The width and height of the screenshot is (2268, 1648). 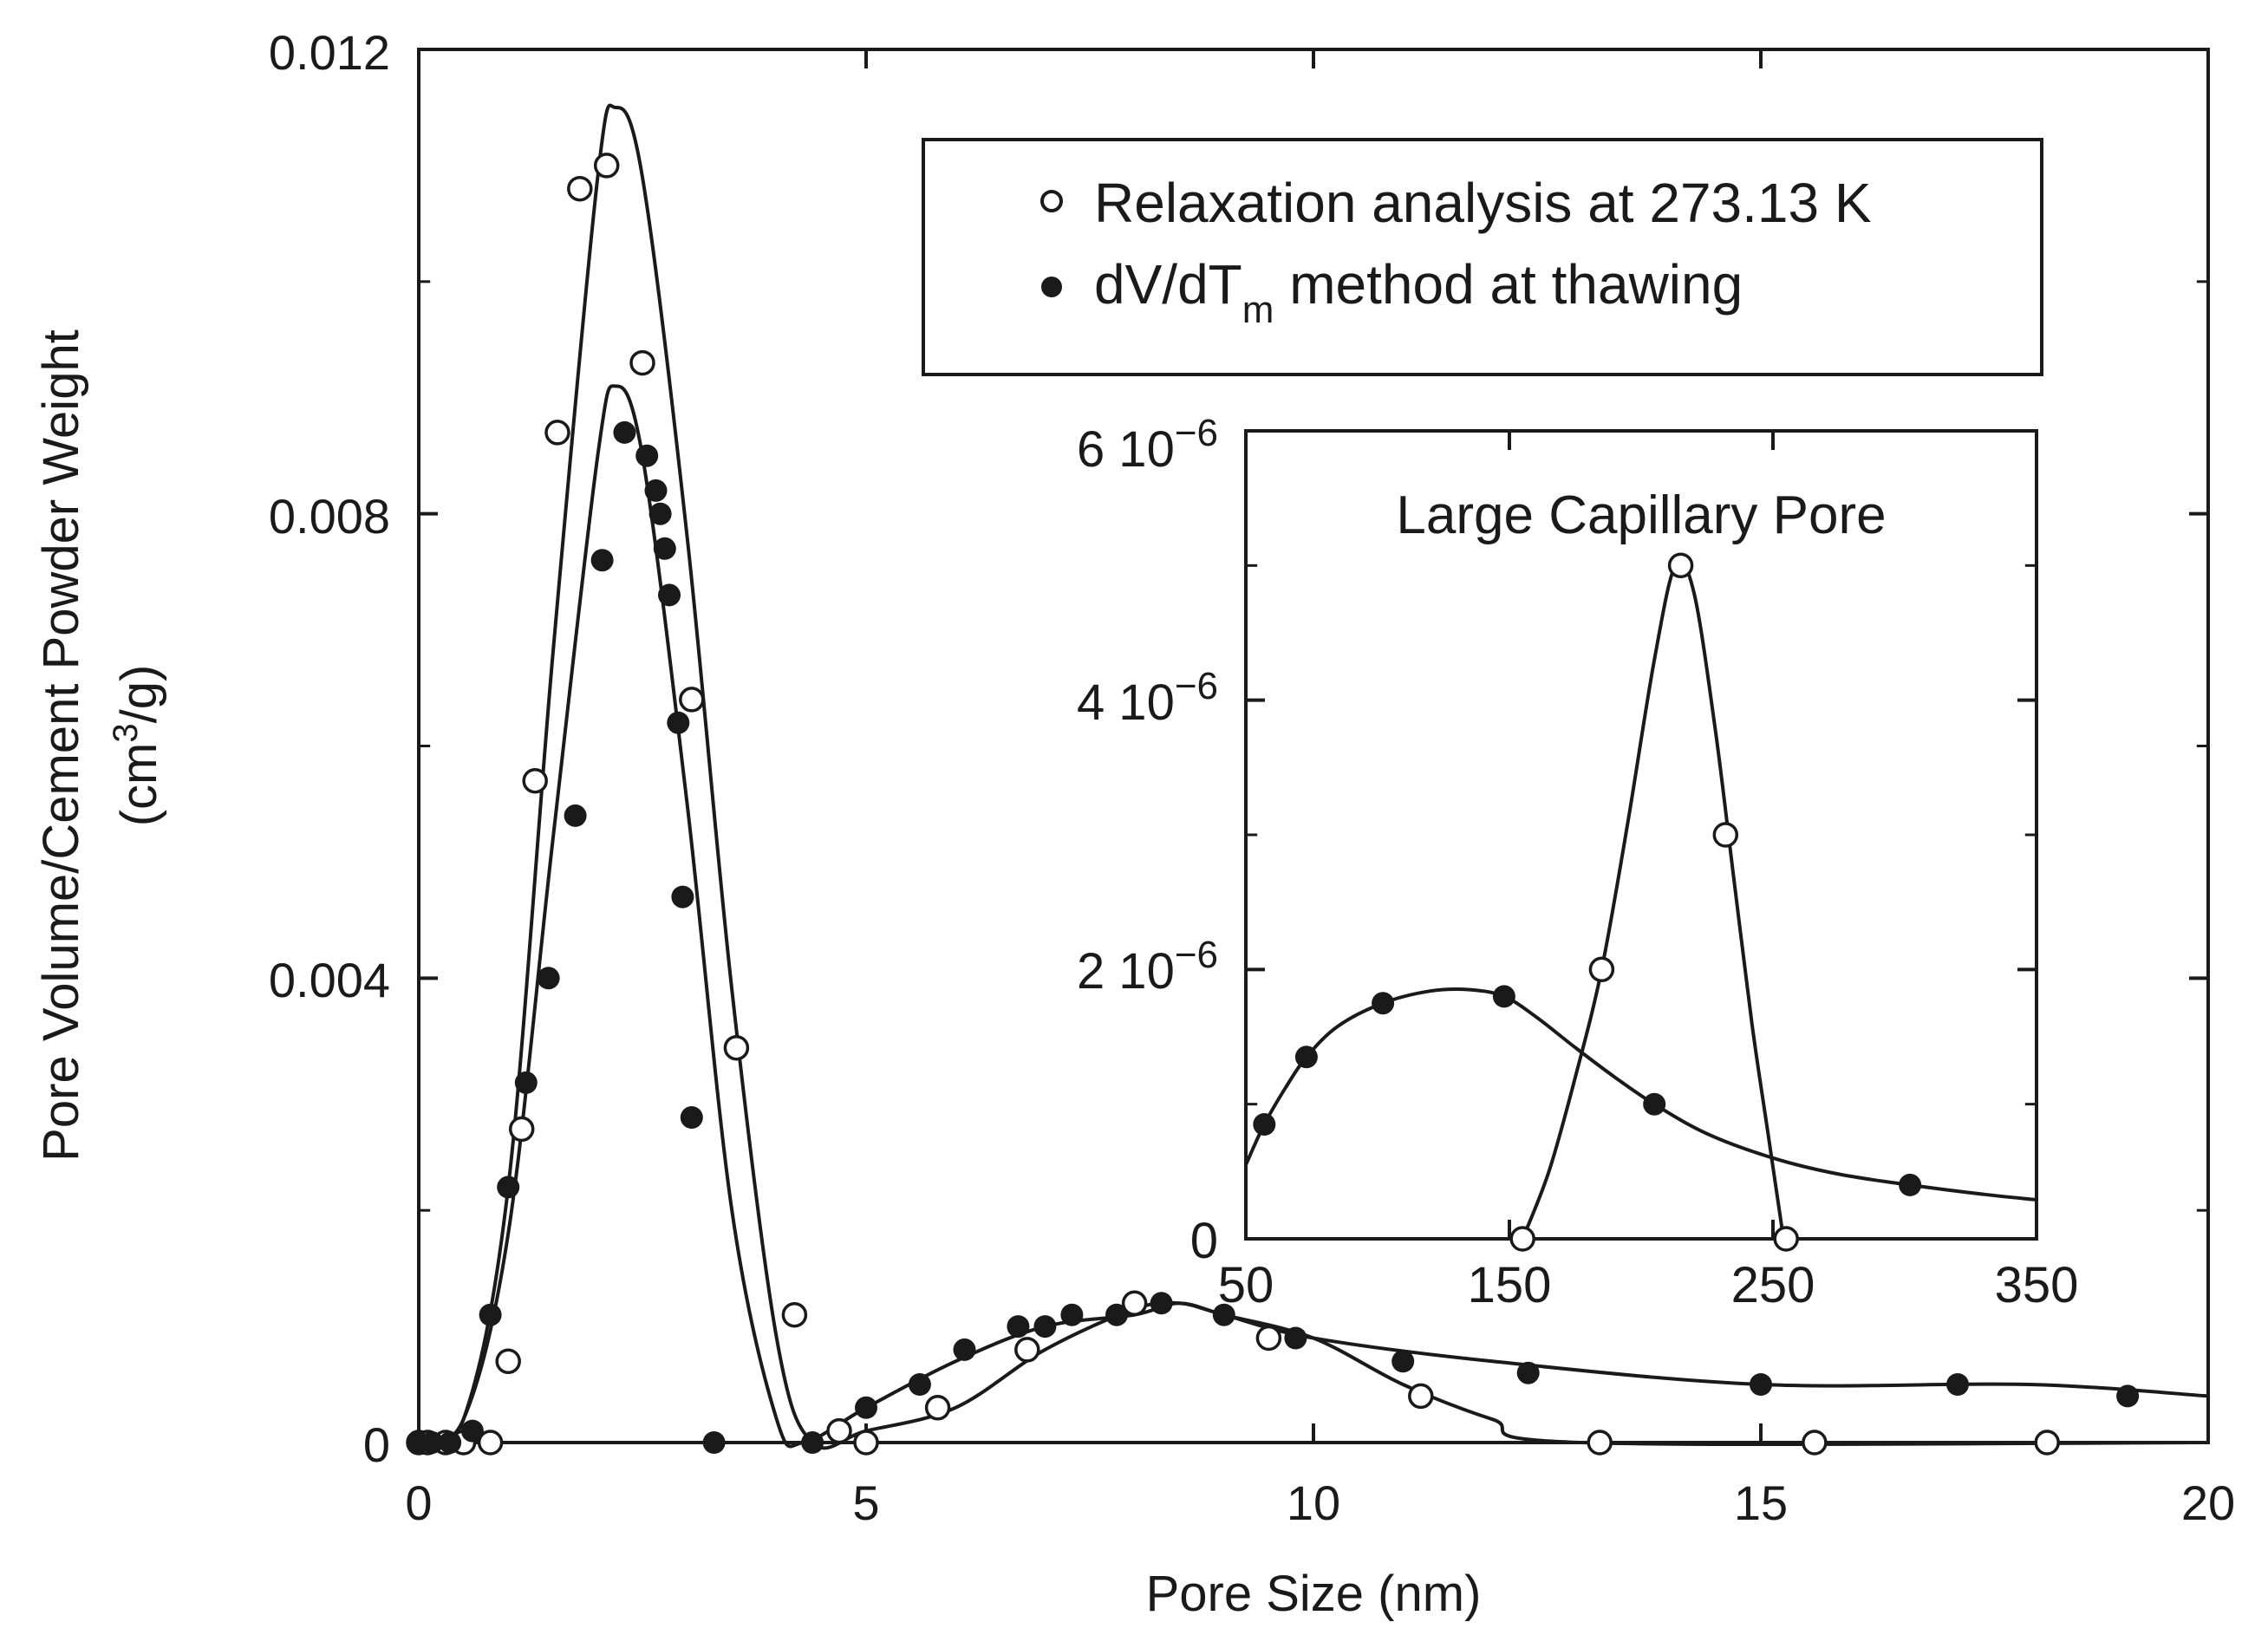 What do you see at coordinates (1641, 515) in the screenshot?
I see `inset-title: Large Capillary Pore` at bounding box center [1641, 515].